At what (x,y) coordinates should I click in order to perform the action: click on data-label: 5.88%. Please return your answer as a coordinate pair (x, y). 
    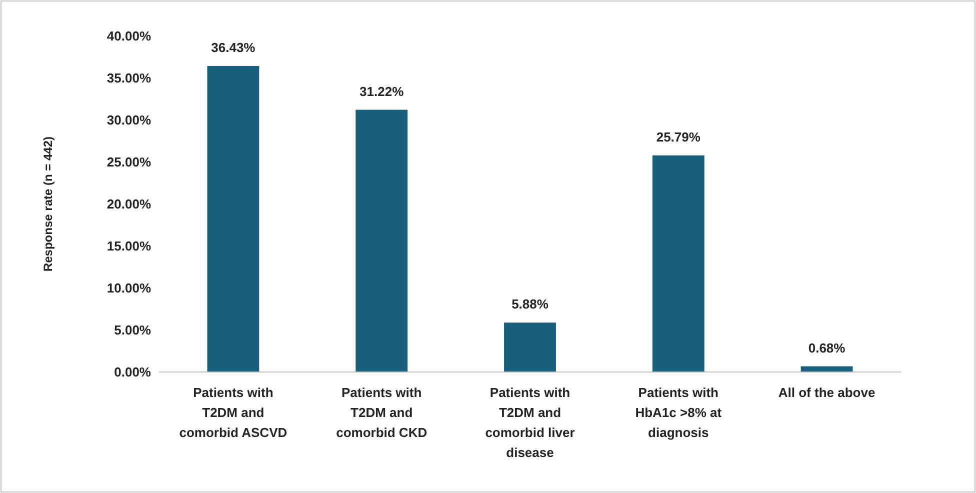
    Looking at the image, I should click on (530, 304).